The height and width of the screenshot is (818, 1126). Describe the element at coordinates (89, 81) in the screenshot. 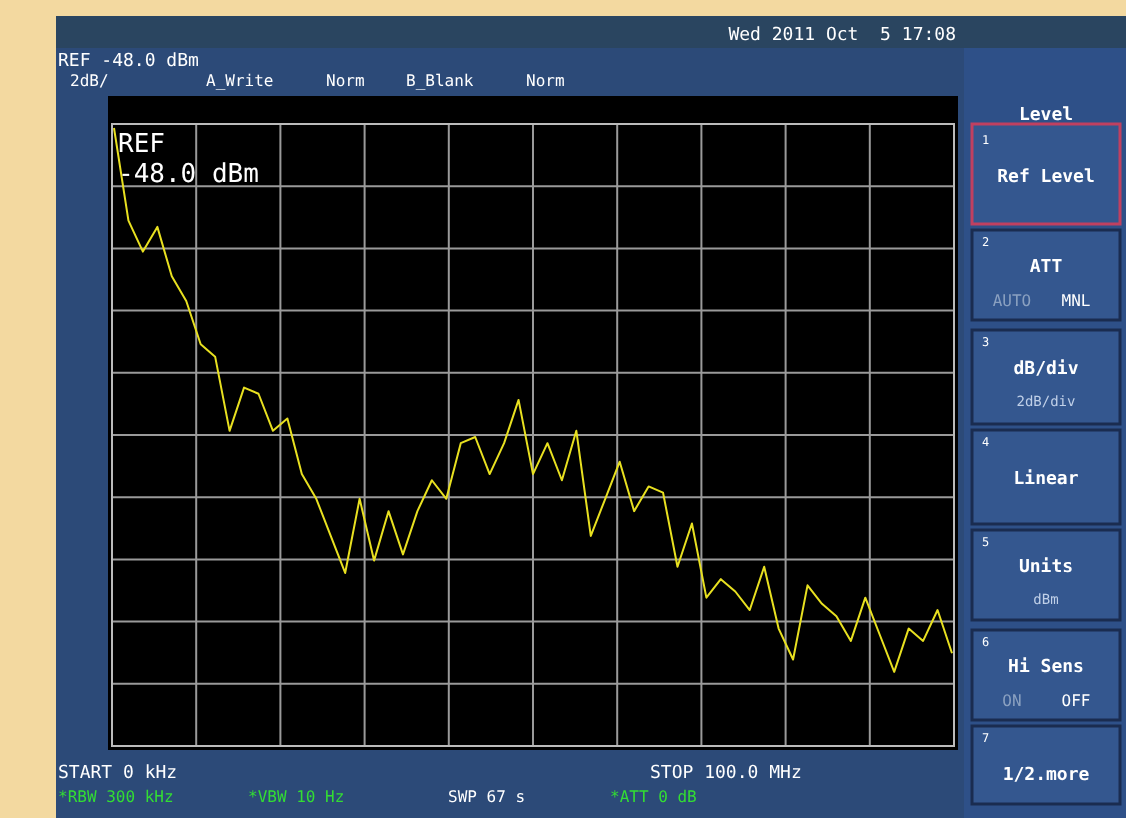

I see `text: 2dB/` at that location.